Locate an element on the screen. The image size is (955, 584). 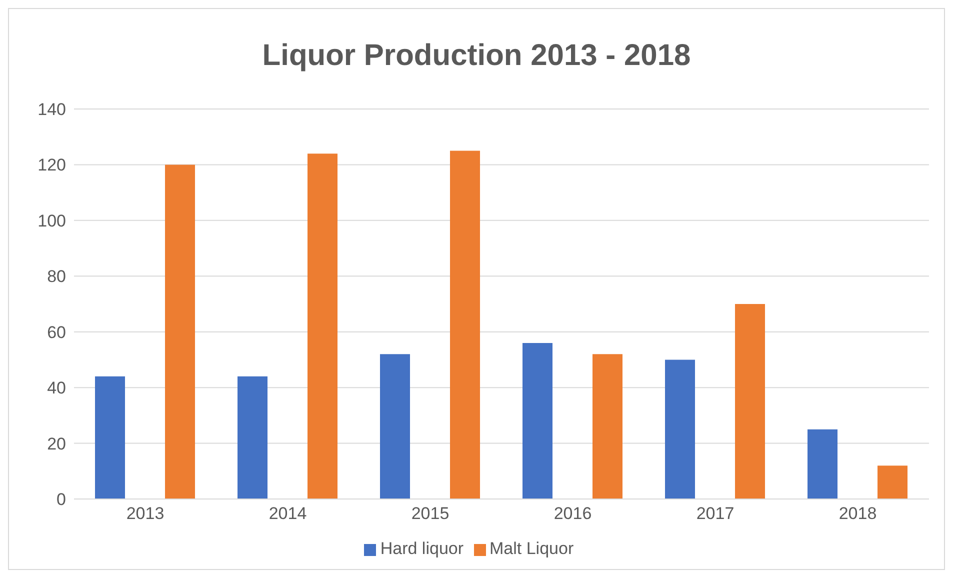
x-tick-label: 2017 is located at coordinates (715, 514).